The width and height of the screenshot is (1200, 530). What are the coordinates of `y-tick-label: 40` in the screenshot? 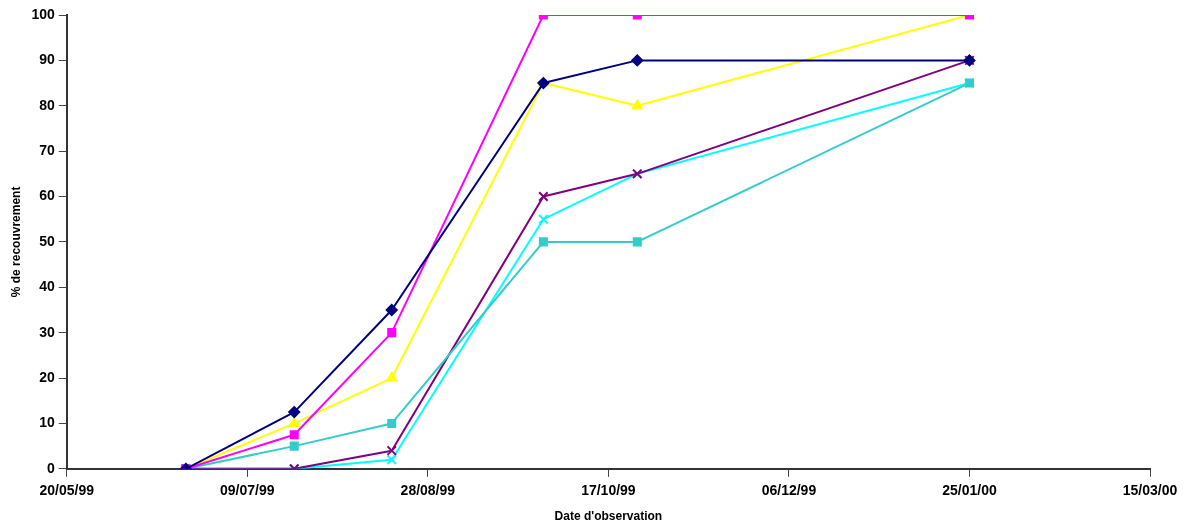 It's located at (47, 286).